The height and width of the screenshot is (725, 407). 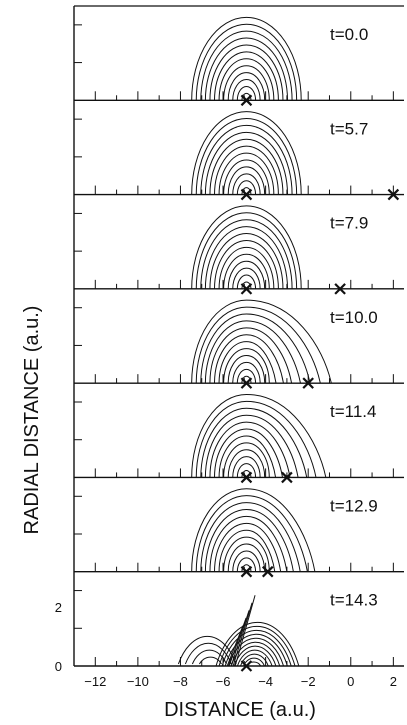 What do you see at coordinates (349, 34) in the screenshot?
I see `panel-time-label: t=0.0` at bounding box center [349, 34].